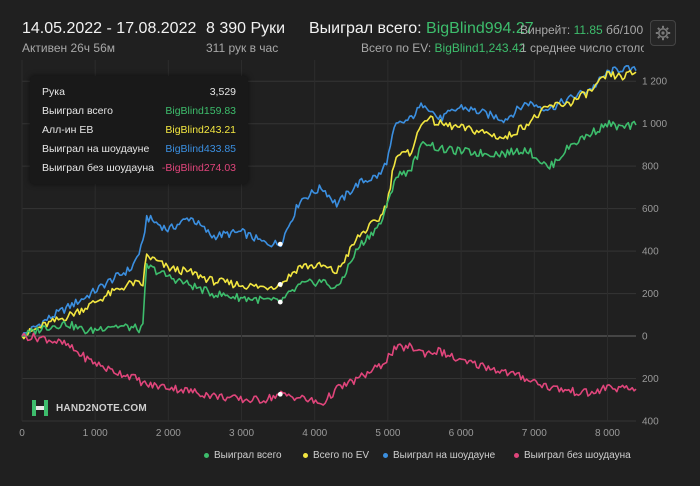 Image resolution: width=700 pixels, height=486 pixels. Describe the element at coordinates (40, 408) in the screenshot. I see `hand2note-logo-icon` at that location.